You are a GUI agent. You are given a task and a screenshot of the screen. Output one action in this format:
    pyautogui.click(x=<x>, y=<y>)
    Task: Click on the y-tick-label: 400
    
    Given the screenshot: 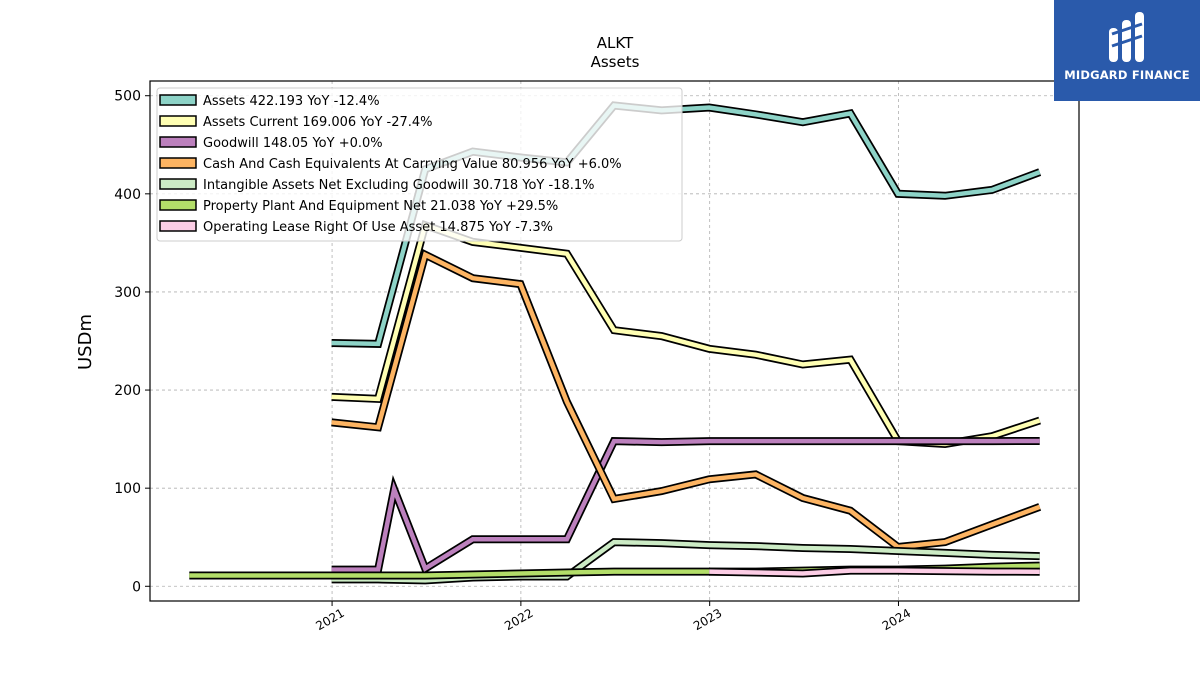 What is the action you would take?
    pyautogui.click(x=127, y=195)
    